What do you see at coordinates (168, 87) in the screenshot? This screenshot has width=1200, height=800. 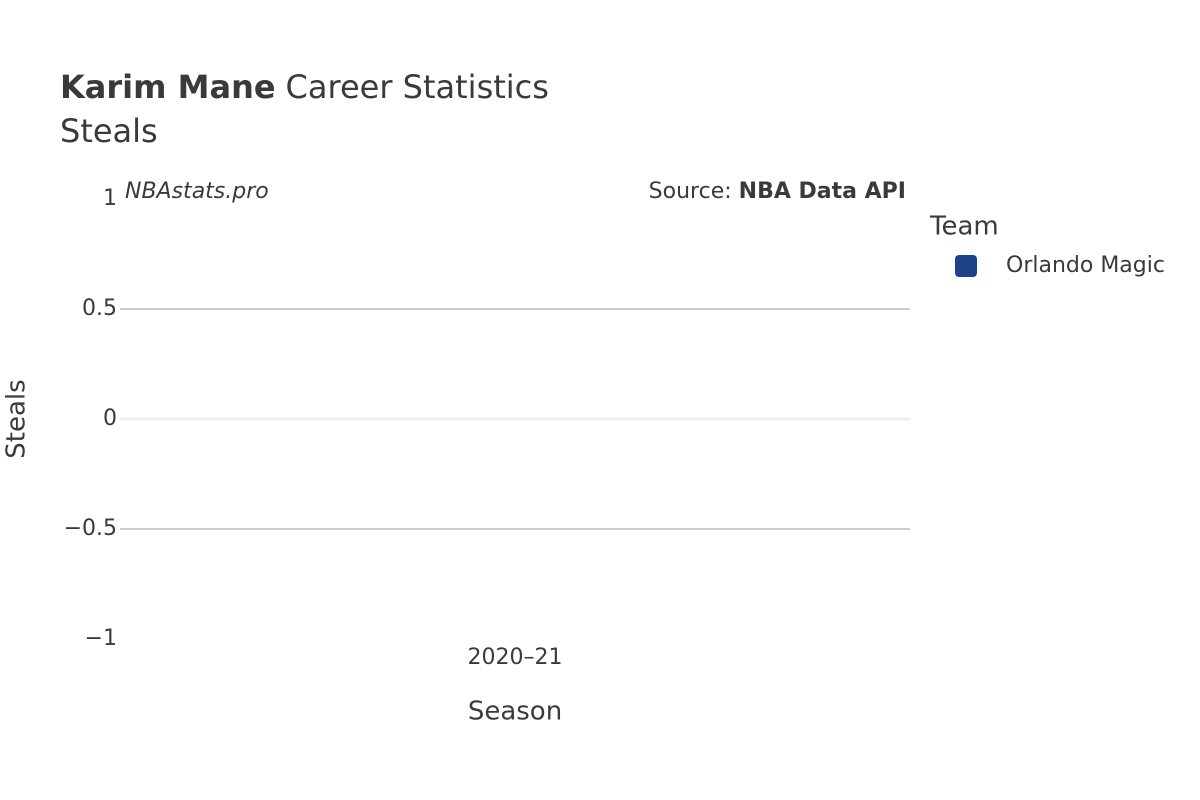 I see `title-bold: Karim Mane` at bounding box center [168, 87].